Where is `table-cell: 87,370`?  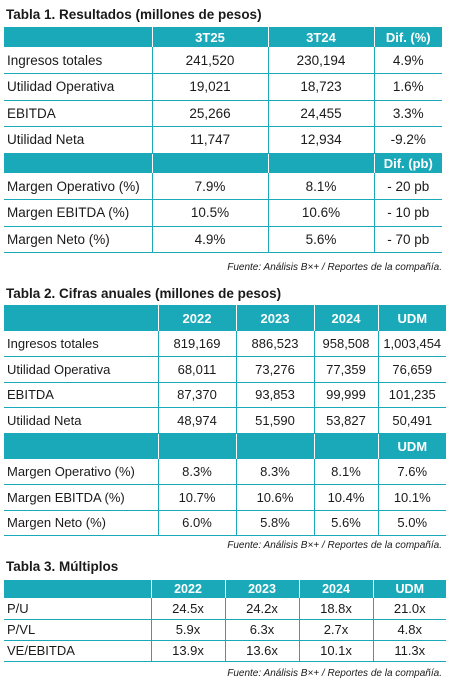 table-cell: 87,370 is located at coordinates (197, 395).